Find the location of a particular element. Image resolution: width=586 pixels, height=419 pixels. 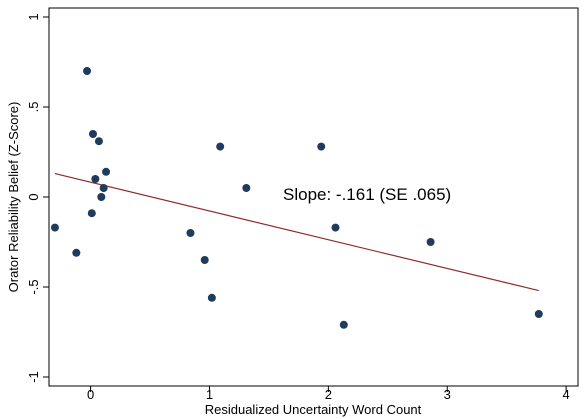

x-tick-label: 1 is located at coordinates (209, 394).